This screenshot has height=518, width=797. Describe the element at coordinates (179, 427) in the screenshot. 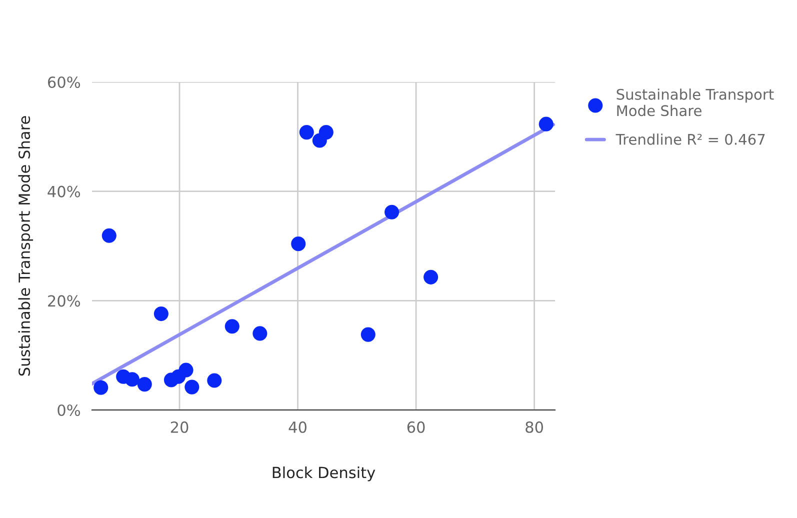

I see `x-tick-label: 20` at that location.